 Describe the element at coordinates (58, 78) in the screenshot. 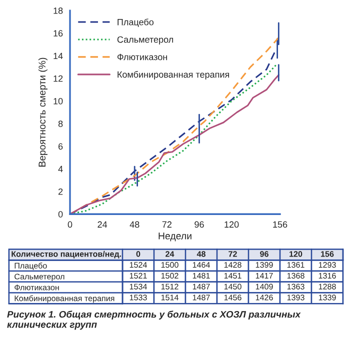

I see `y-tick-label: 12` at that location.